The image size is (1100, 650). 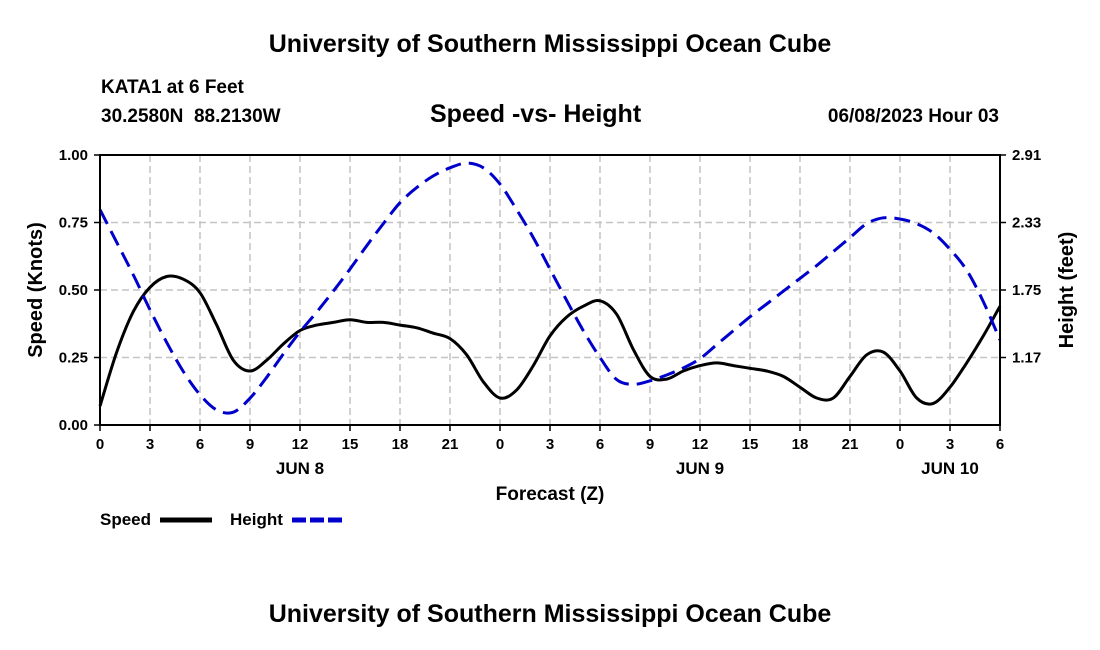 I want to click on legend-label-height: Height, so click(x=256, y=519).